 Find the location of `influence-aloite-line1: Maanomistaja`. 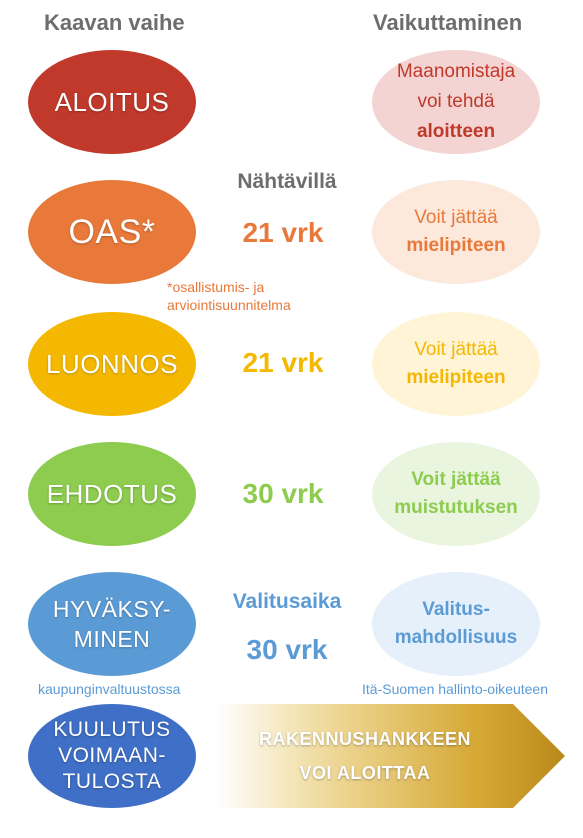

influence-aloite-line1: Maanomistaja is located at coordinates (456, 71).